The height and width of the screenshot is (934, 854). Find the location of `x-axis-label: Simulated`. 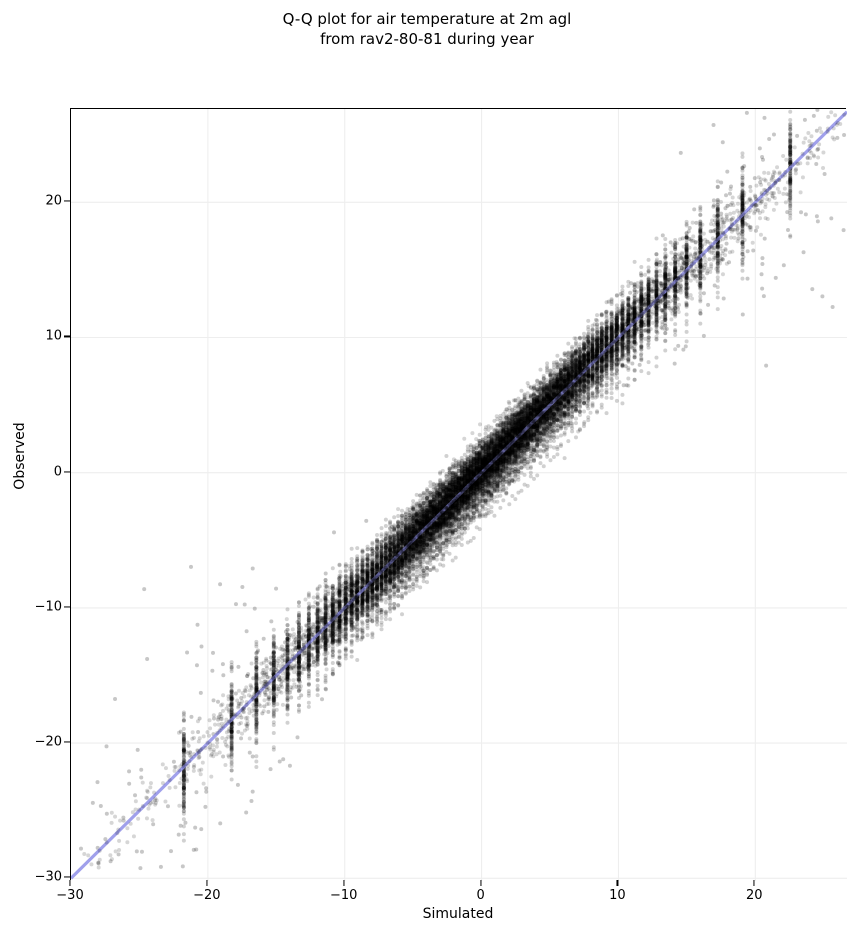

x-axis-label: Simulated is located at coordinates (458, 914).